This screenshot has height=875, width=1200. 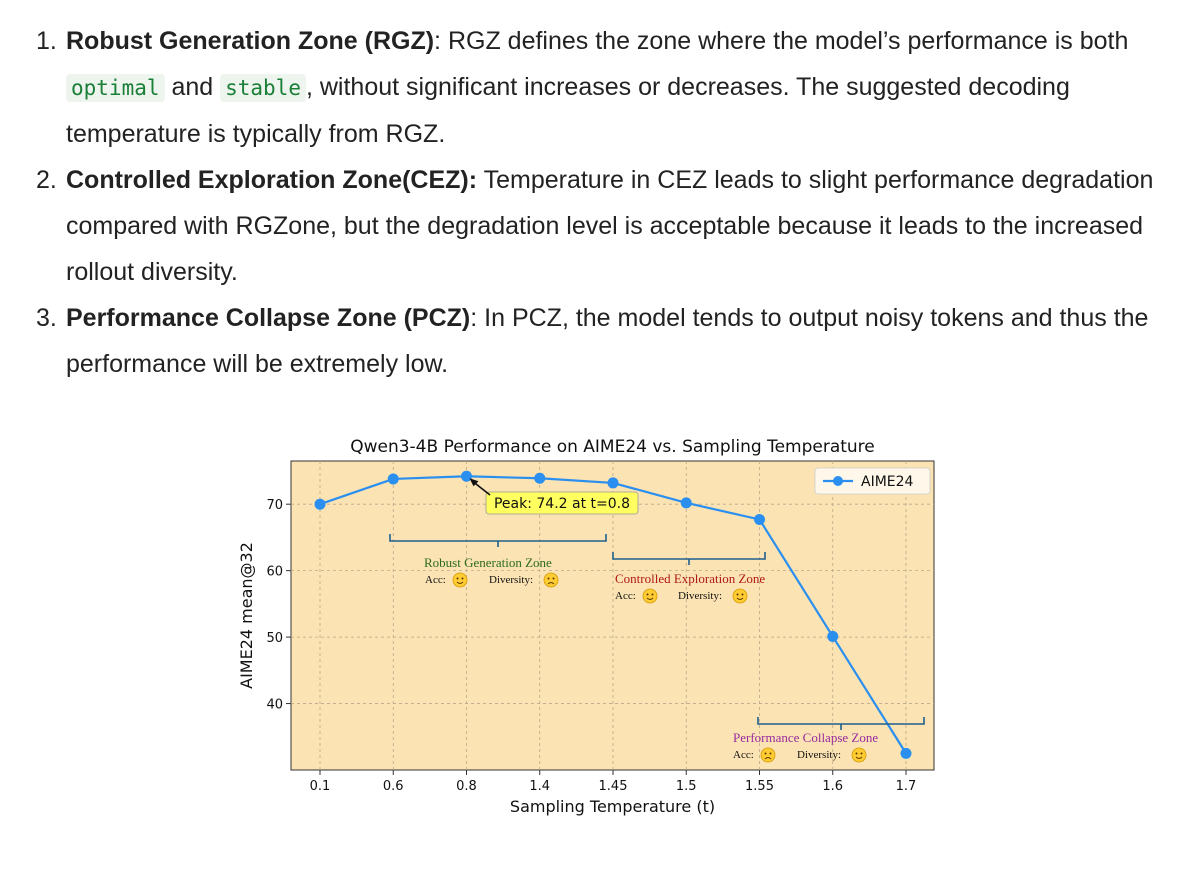 I want to click on list-number: 3., so click(x=46, y=318).